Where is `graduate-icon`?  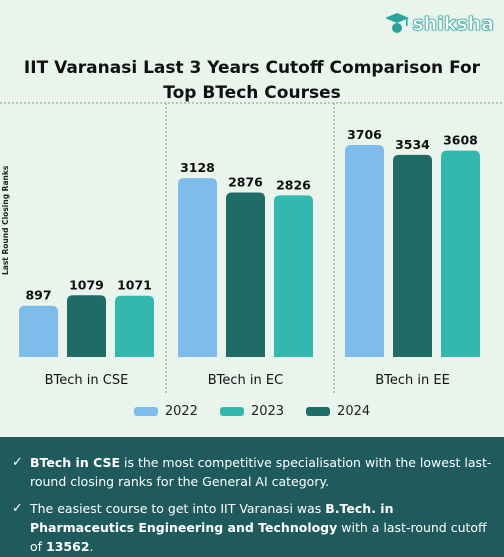 graduate-icon is located at coordinates (397, 23).